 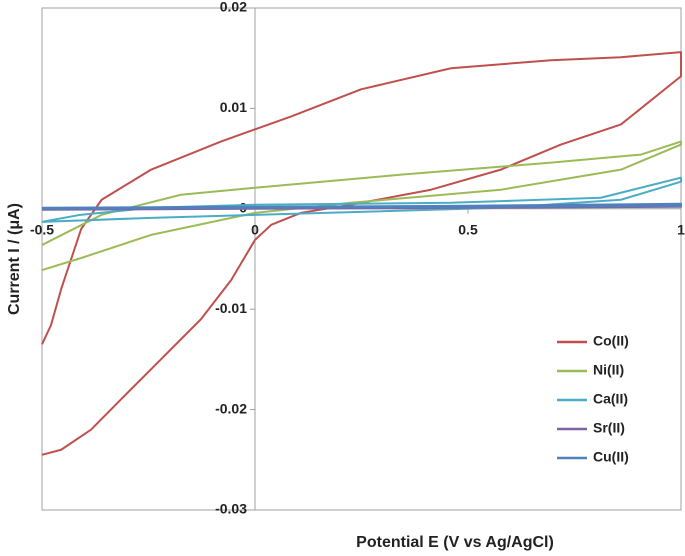 What do you see at coordinates (231, 308) in the screenshot?
I see `y-tick-label: -0.01` at bounding box center [231, 308].